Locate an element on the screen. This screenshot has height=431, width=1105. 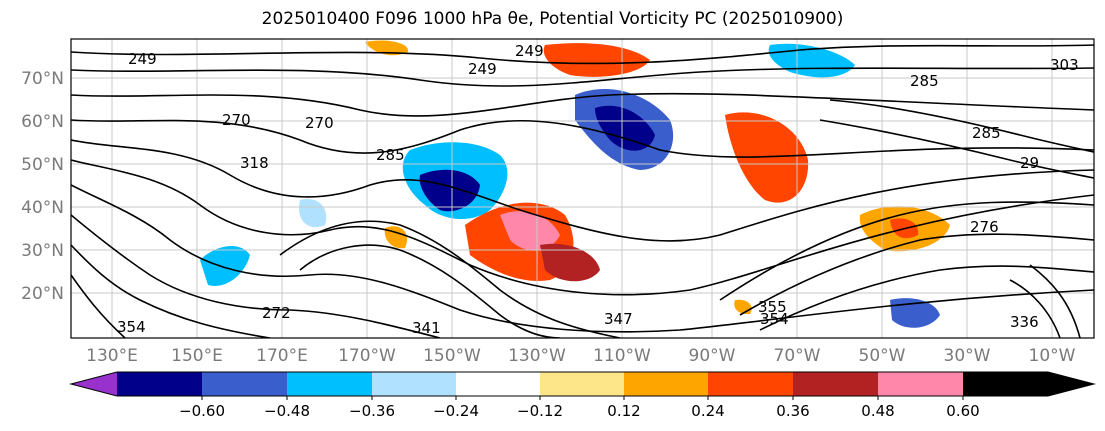
negative-anomaly-north is located at coordinates (313, 213).